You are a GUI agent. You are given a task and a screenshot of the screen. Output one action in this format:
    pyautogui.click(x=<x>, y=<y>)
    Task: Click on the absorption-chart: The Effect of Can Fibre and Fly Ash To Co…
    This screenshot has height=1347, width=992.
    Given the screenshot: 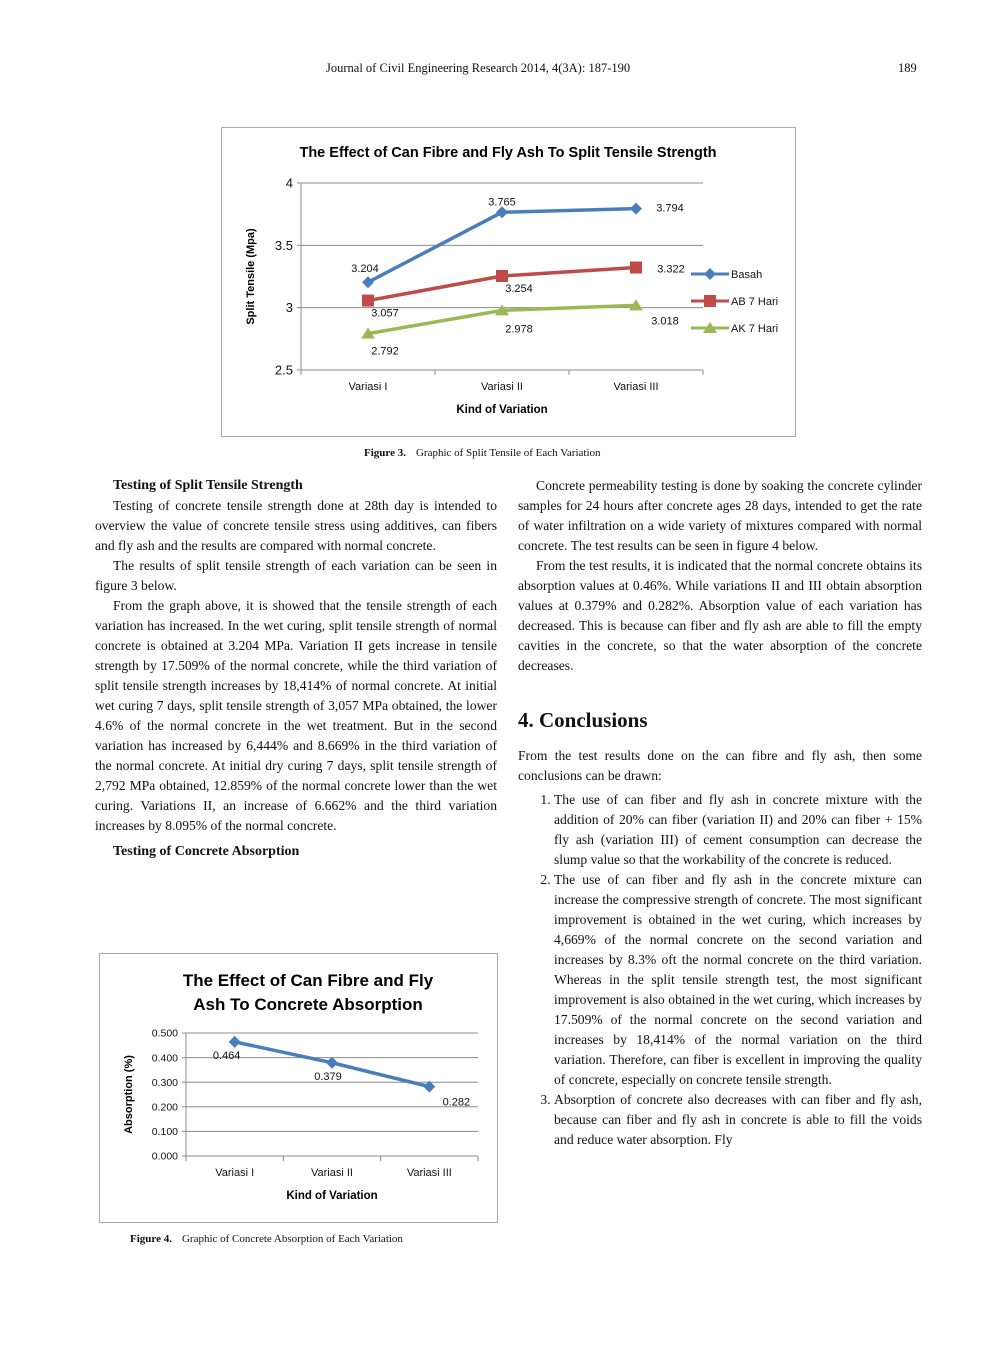 What is the action you would take?
    pyautogui.click(x=301, y=1086)
    